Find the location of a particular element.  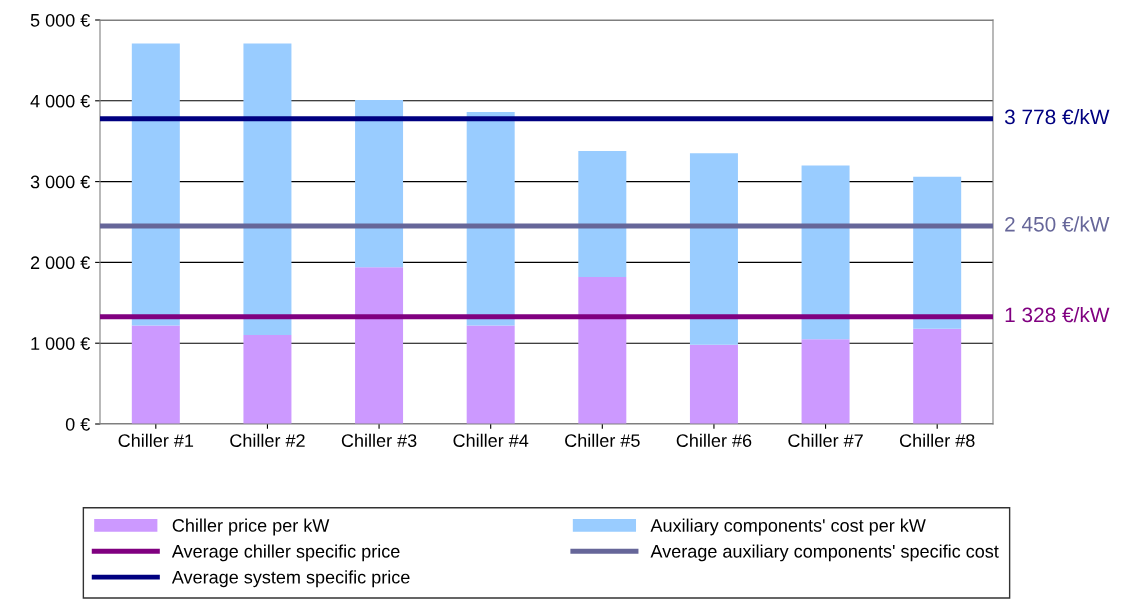

x-tick-label: Chiller #1 is located at coordinates (156, 440).